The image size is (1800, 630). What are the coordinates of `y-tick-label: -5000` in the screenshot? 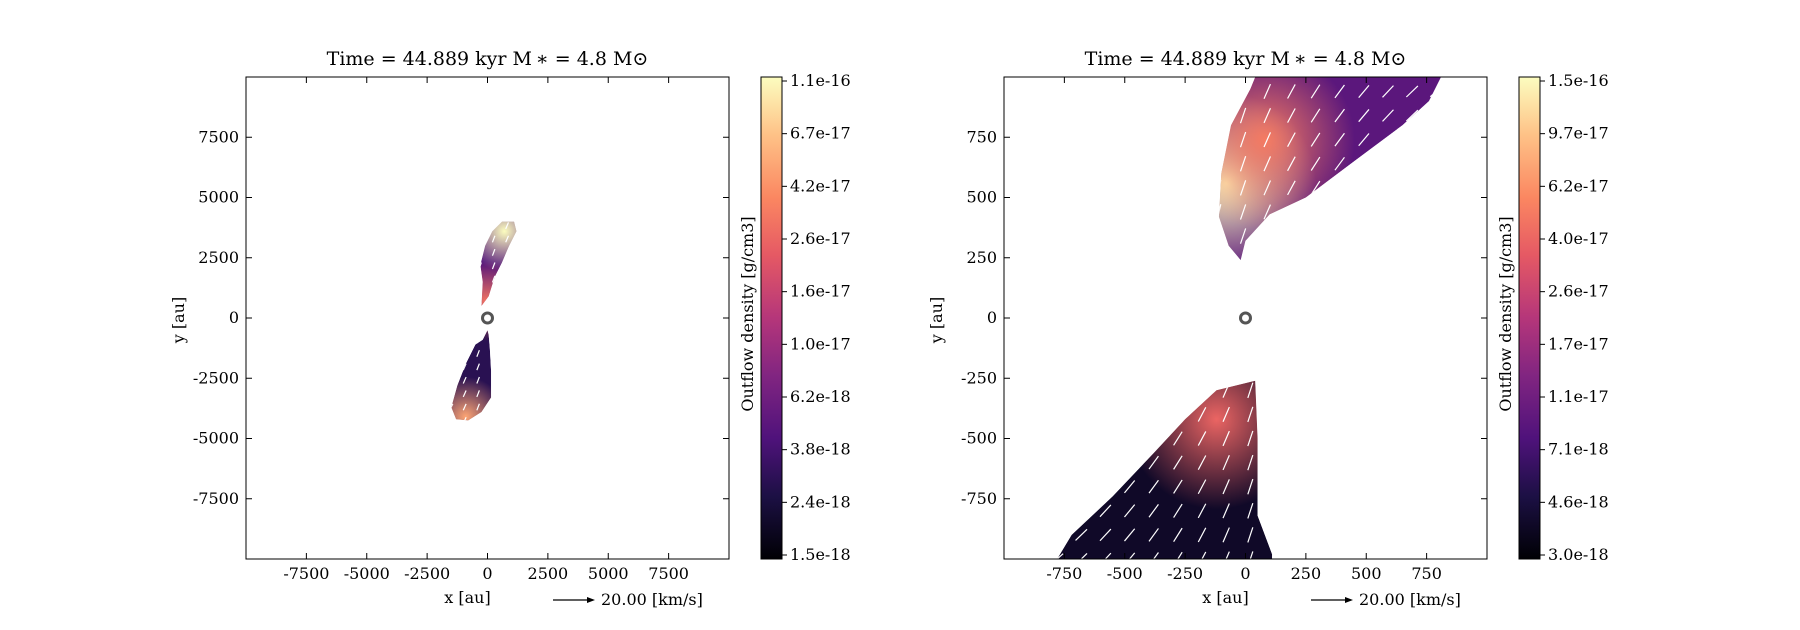 It's located at (216, 438).